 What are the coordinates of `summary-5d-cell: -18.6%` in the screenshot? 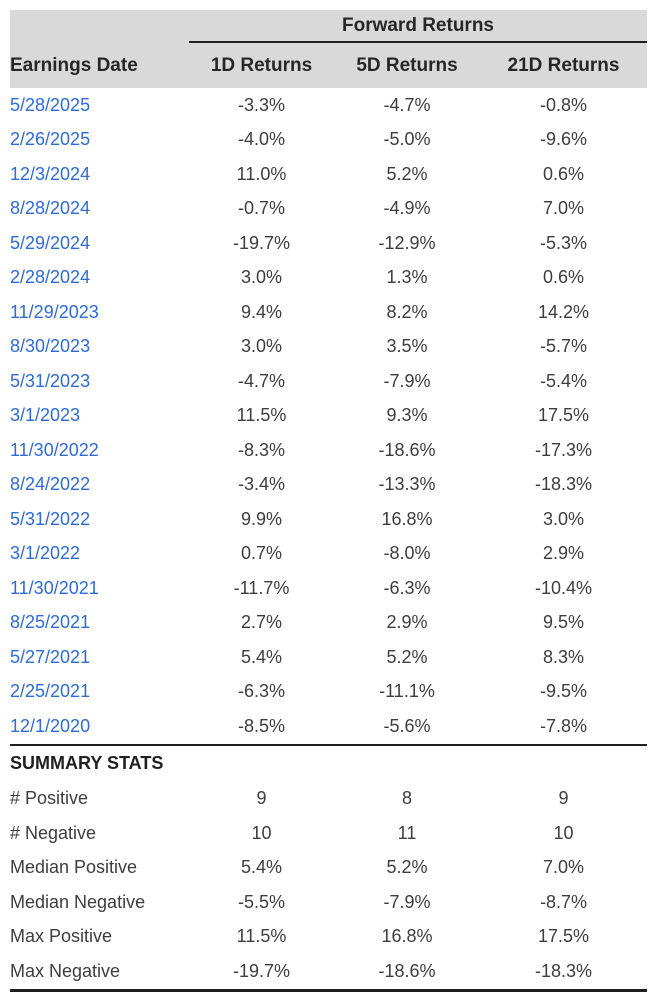 It's located at (407, 970).